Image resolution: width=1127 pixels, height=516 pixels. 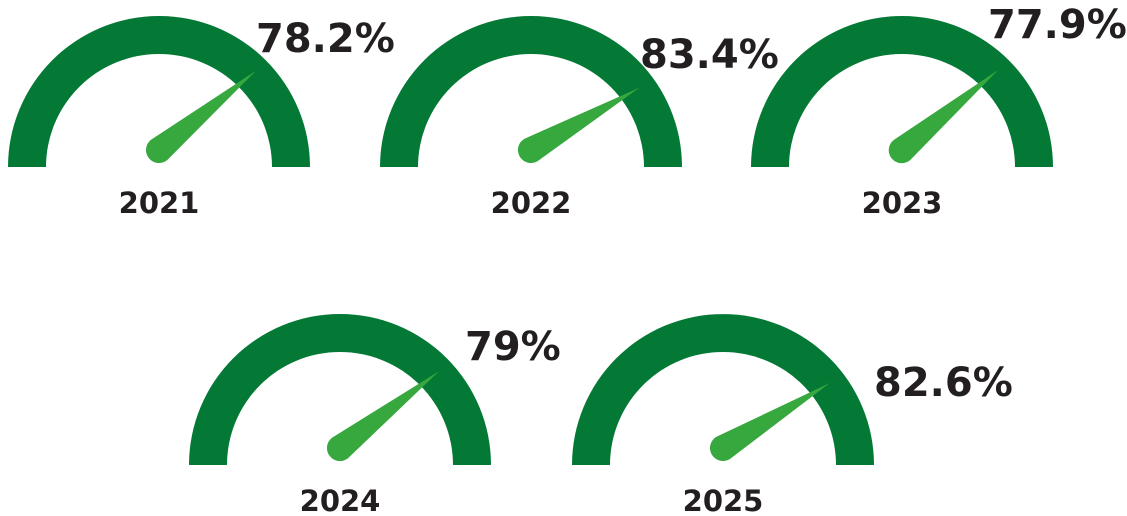 What do you see at coordinates (943, 383) in the screenshot?
I see `gauge-value-label: 82.6%` at bounding box center [943, 383].